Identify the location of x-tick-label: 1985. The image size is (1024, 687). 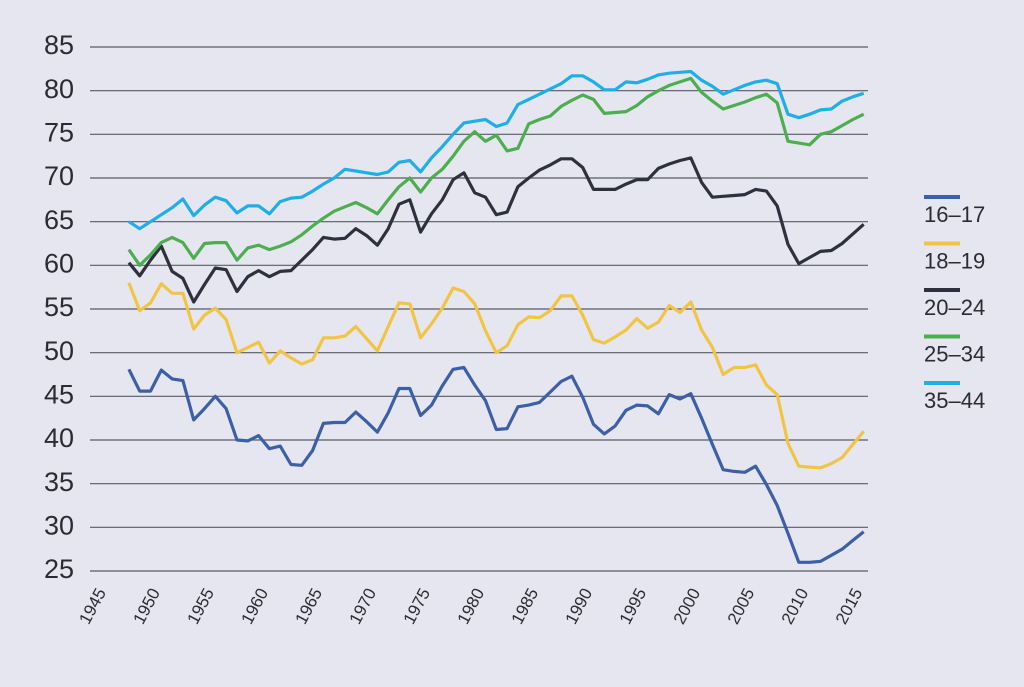
(525, 606).